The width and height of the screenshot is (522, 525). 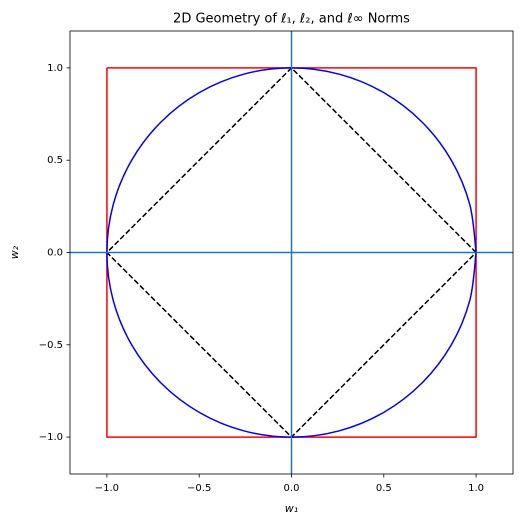 What do you see at coordinates (199, 488) in the screenshot?
I see `x-tick-label: −0.5` at bounding box center [199, 488].